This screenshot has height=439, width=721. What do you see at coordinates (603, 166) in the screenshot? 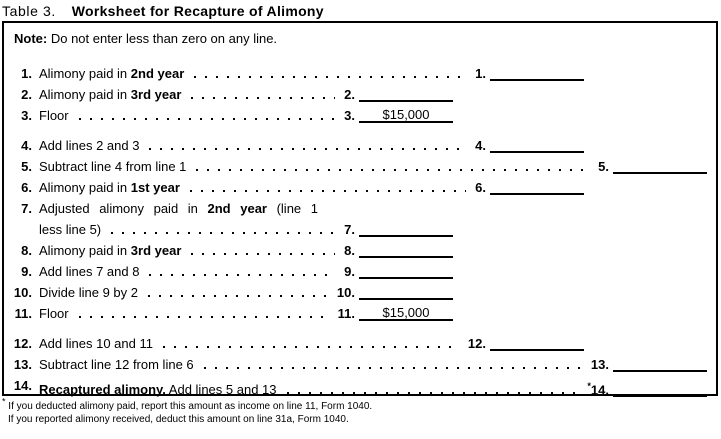
I see `entry-number: 5.` at bounding box center [603, 166].